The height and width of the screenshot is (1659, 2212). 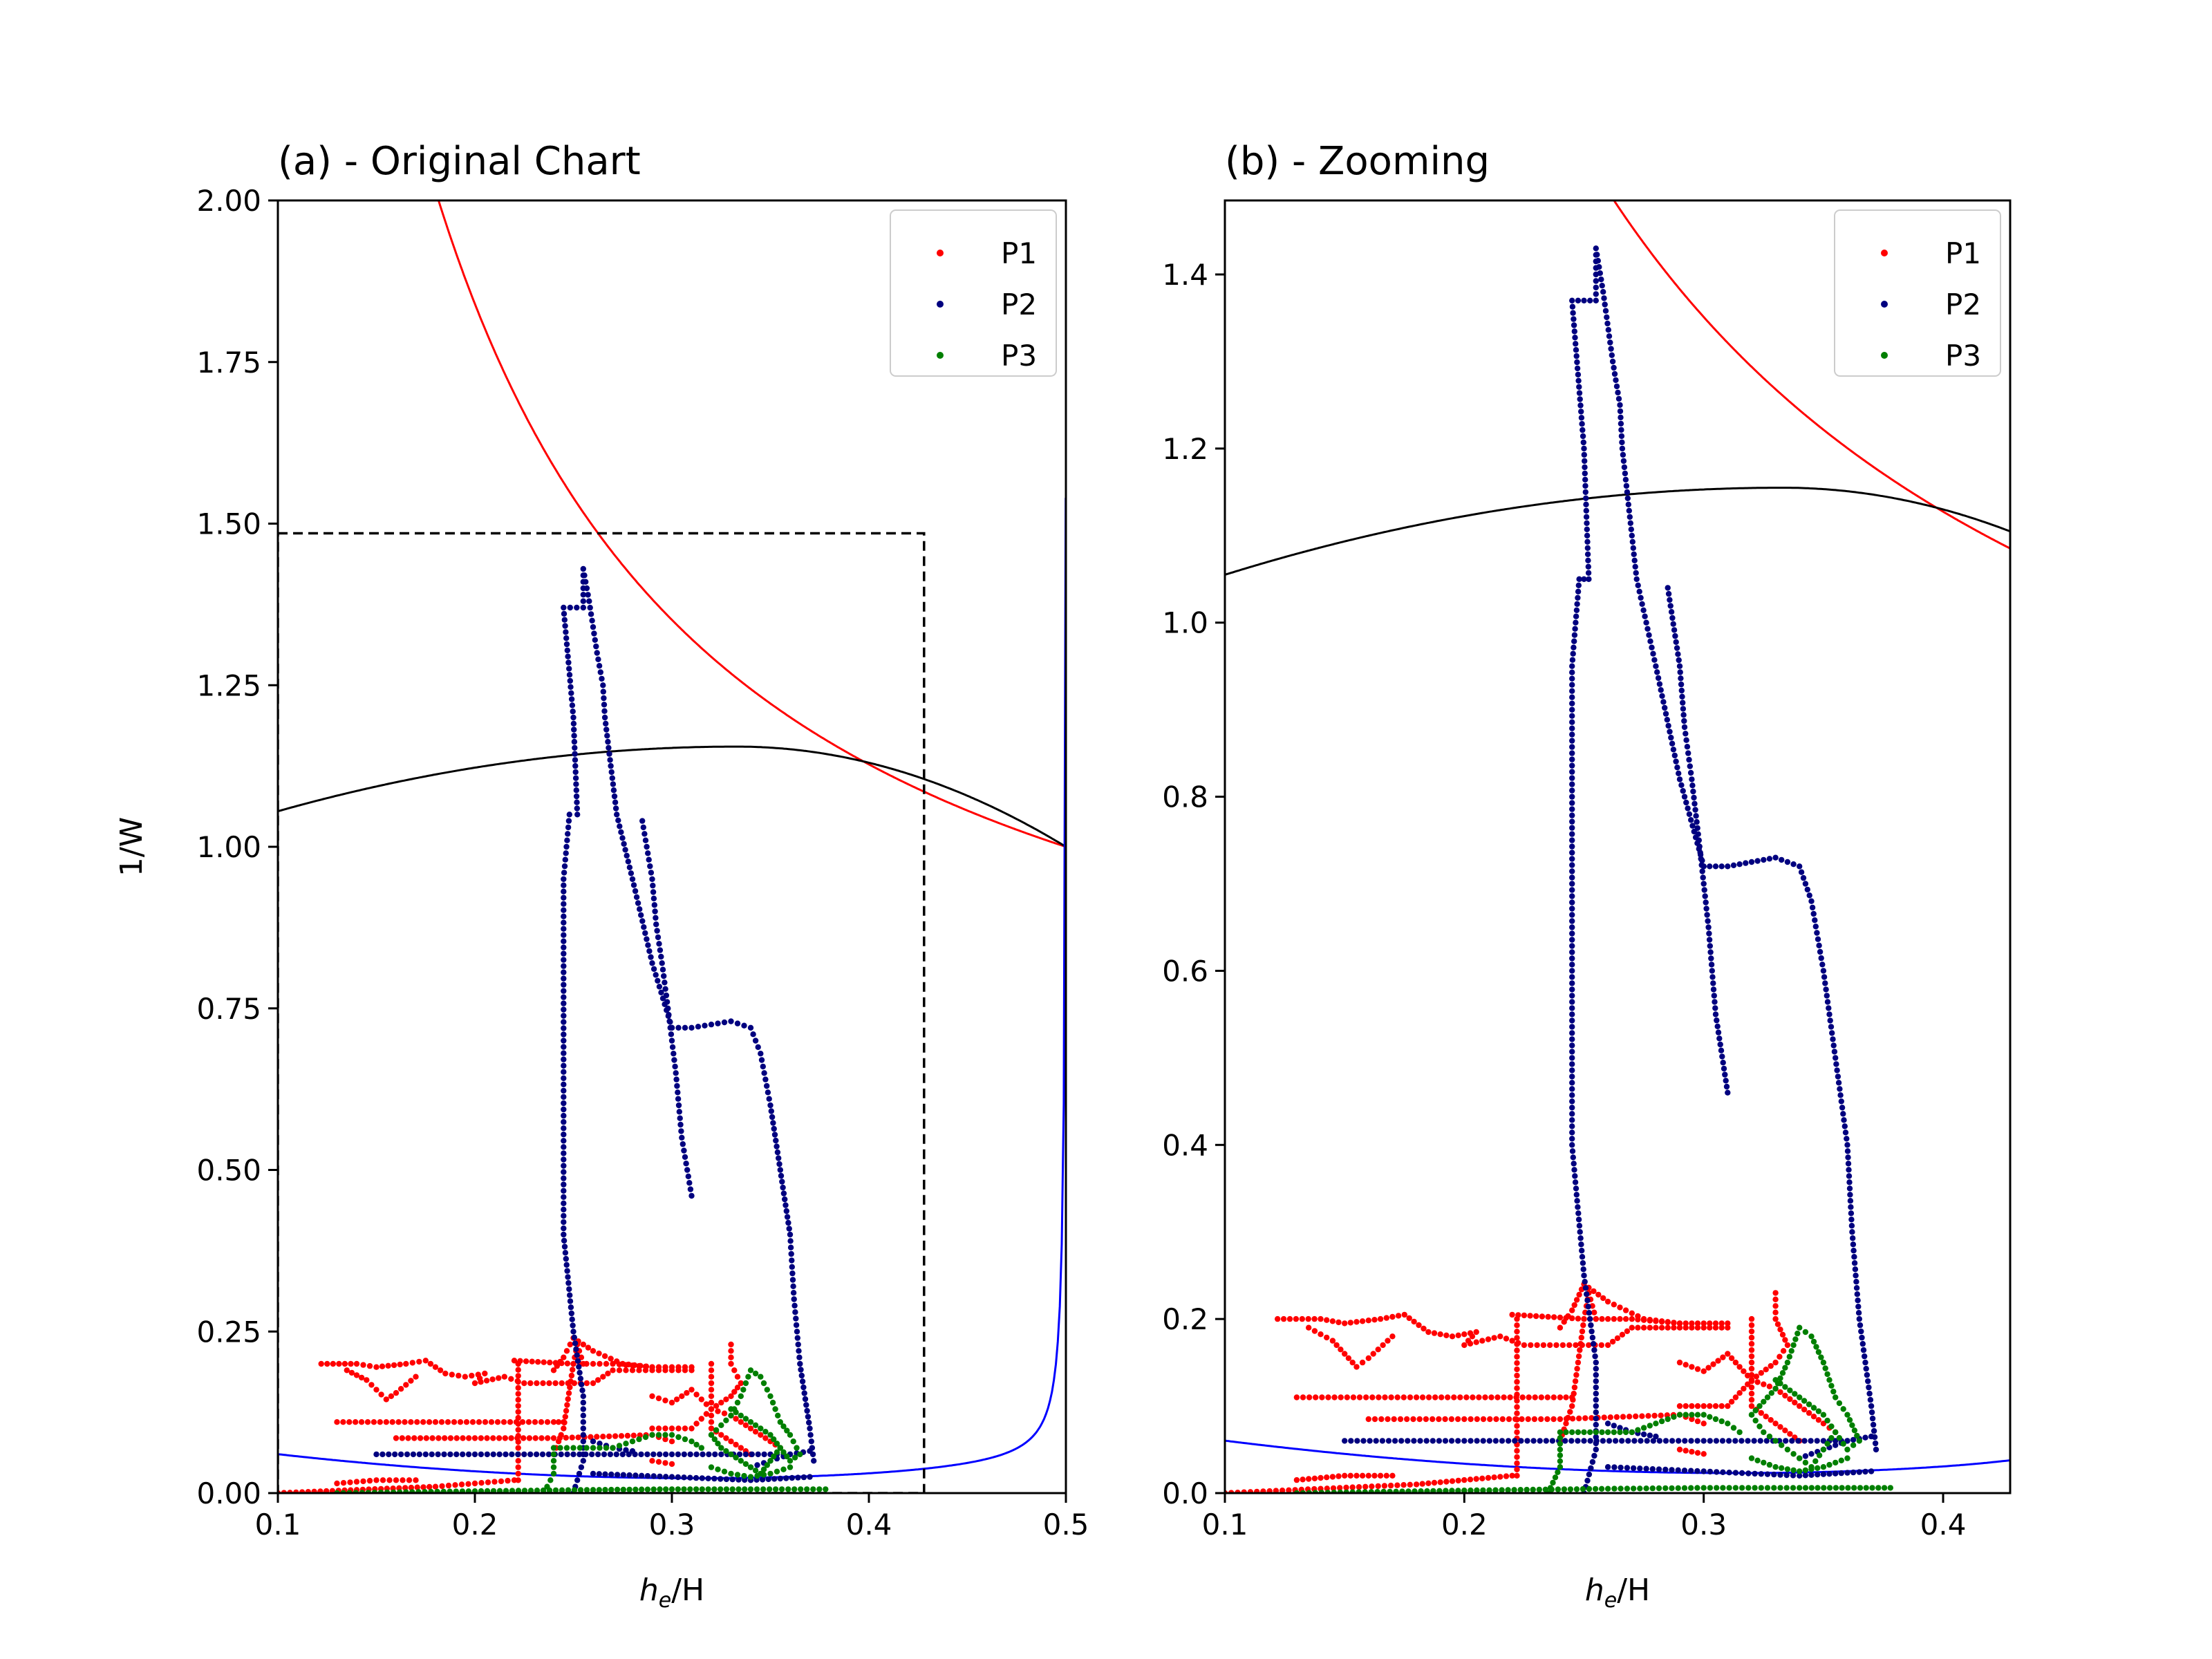 I want to click on series-p1, so click(x=1532, y=1387).